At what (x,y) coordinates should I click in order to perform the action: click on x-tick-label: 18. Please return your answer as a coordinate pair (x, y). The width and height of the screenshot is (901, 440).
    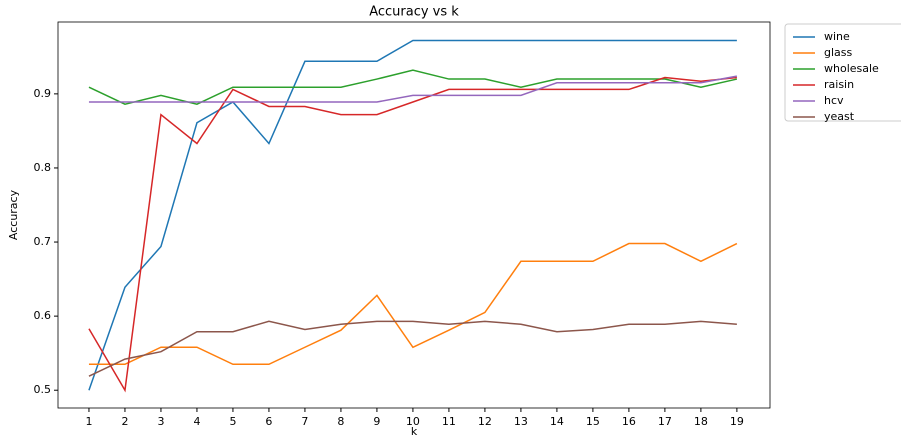
    Looking at the image, I should click on (701, 421).